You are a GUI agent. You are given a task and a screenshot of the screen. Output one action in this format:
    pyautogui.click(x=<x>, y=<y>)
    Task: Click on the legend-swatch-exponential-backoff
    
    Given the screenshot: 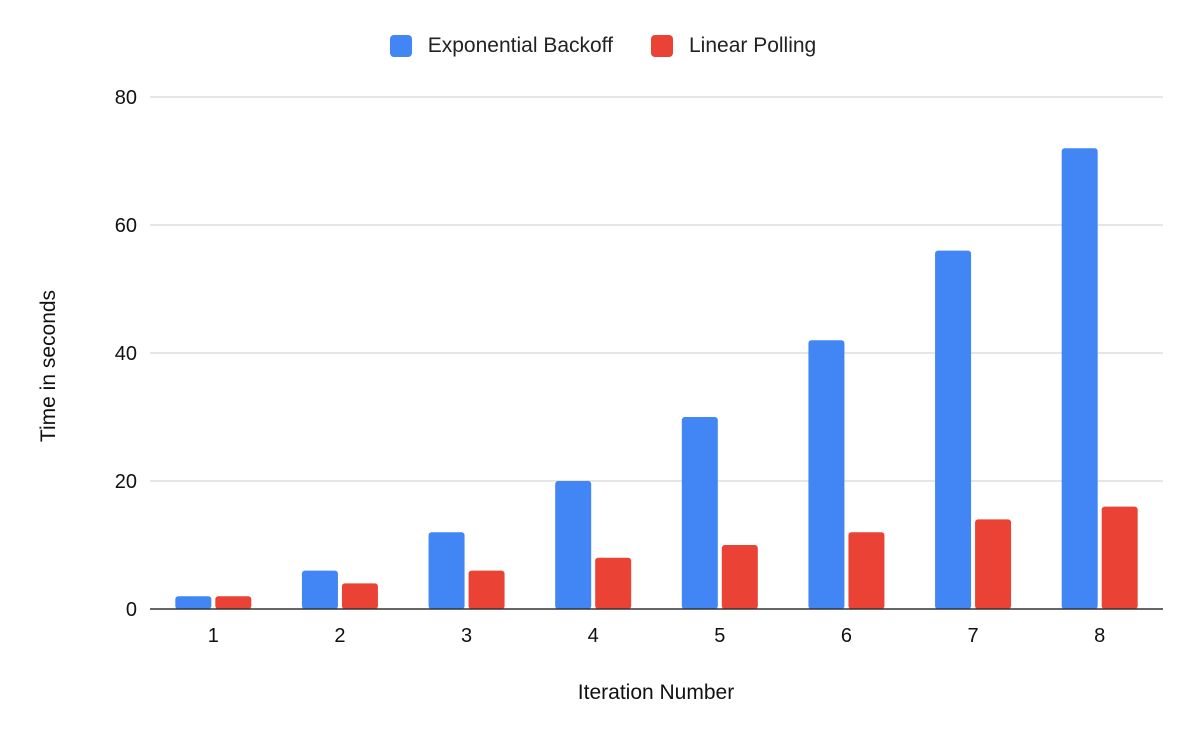 What is the action you would take?
    pyautogui.click(x=400, y=46)
    